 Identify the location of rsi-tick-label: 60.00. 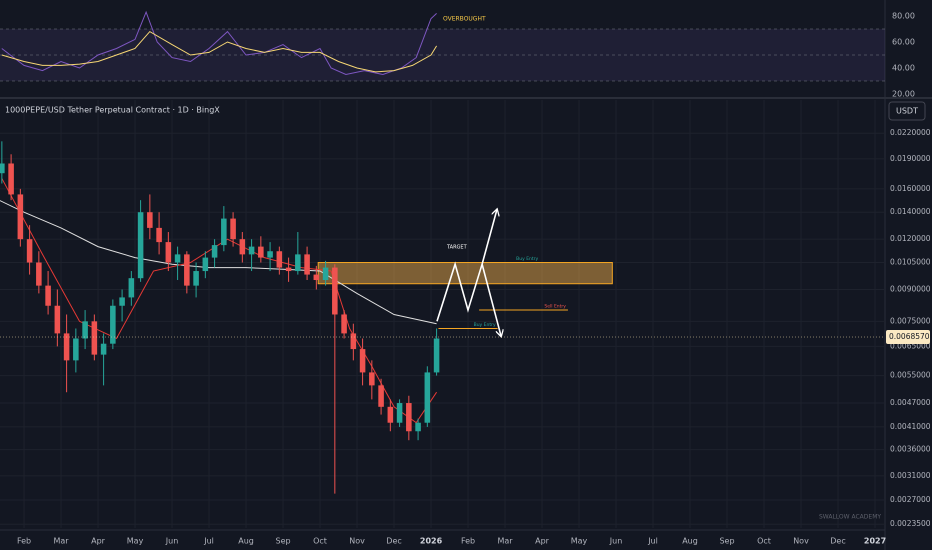
(903, 41).